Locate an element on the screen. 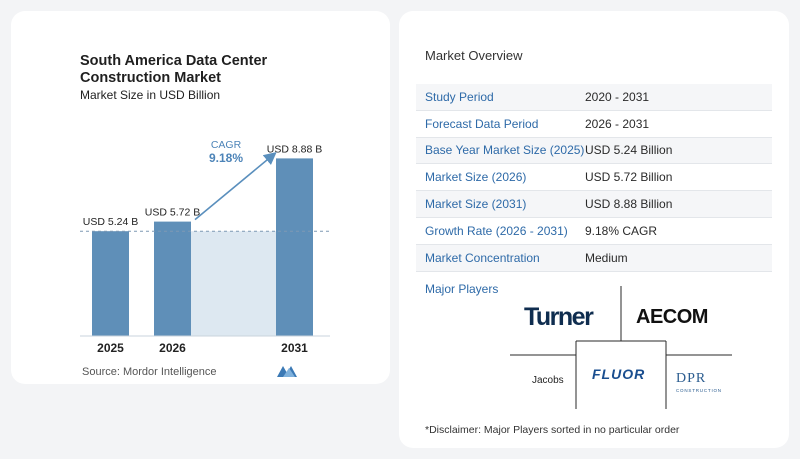 The height and width of the screenshot is (459, 800). cagr-arrow is located at coordinates (235, 186).